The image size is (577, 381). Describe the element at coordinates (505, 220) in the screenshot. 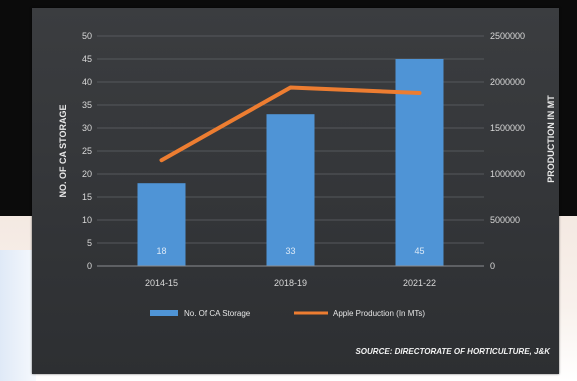

I see `y2-tick-label: 500000` at that location.